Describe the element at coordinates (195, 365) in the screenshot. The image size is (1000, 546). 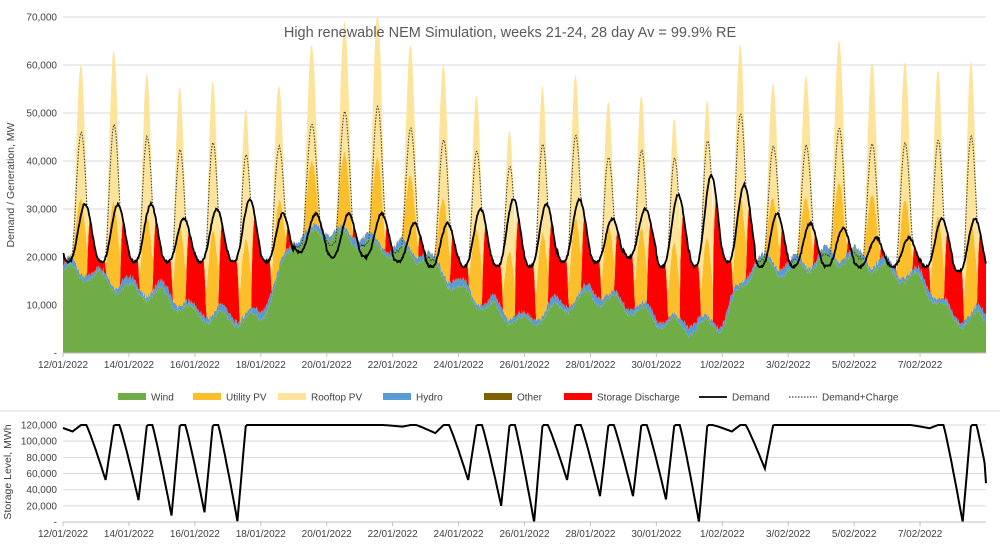
I see `main-x-tick-label: 16/01/2022` at that location.